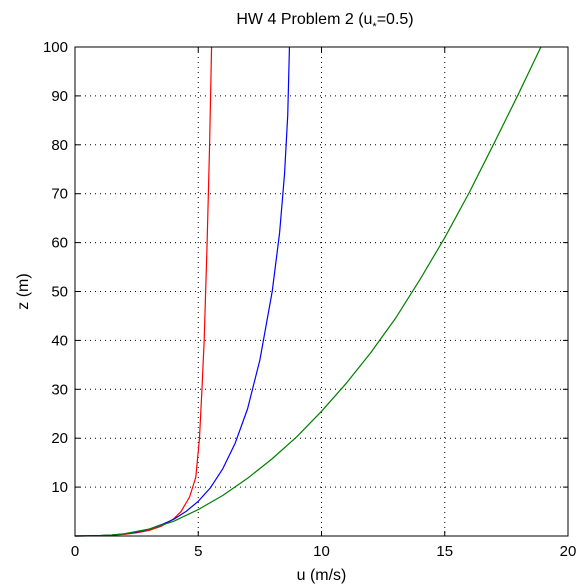 This screenshot has width=580, height=588. Describe the element at coordinates (23, 291) in the screenshot. I see `y-axis-label: z (m)` at that location.